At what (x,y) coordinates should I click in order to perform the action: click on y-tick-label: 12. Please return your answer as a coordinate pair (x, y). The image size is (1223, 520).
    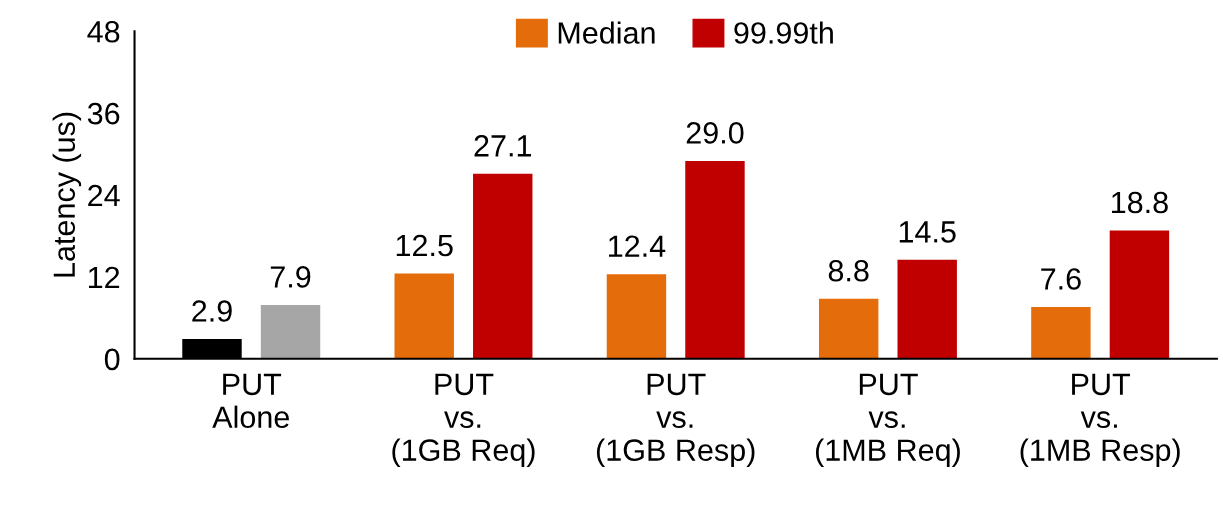
    Looking at the image, I should click on (104, 277).